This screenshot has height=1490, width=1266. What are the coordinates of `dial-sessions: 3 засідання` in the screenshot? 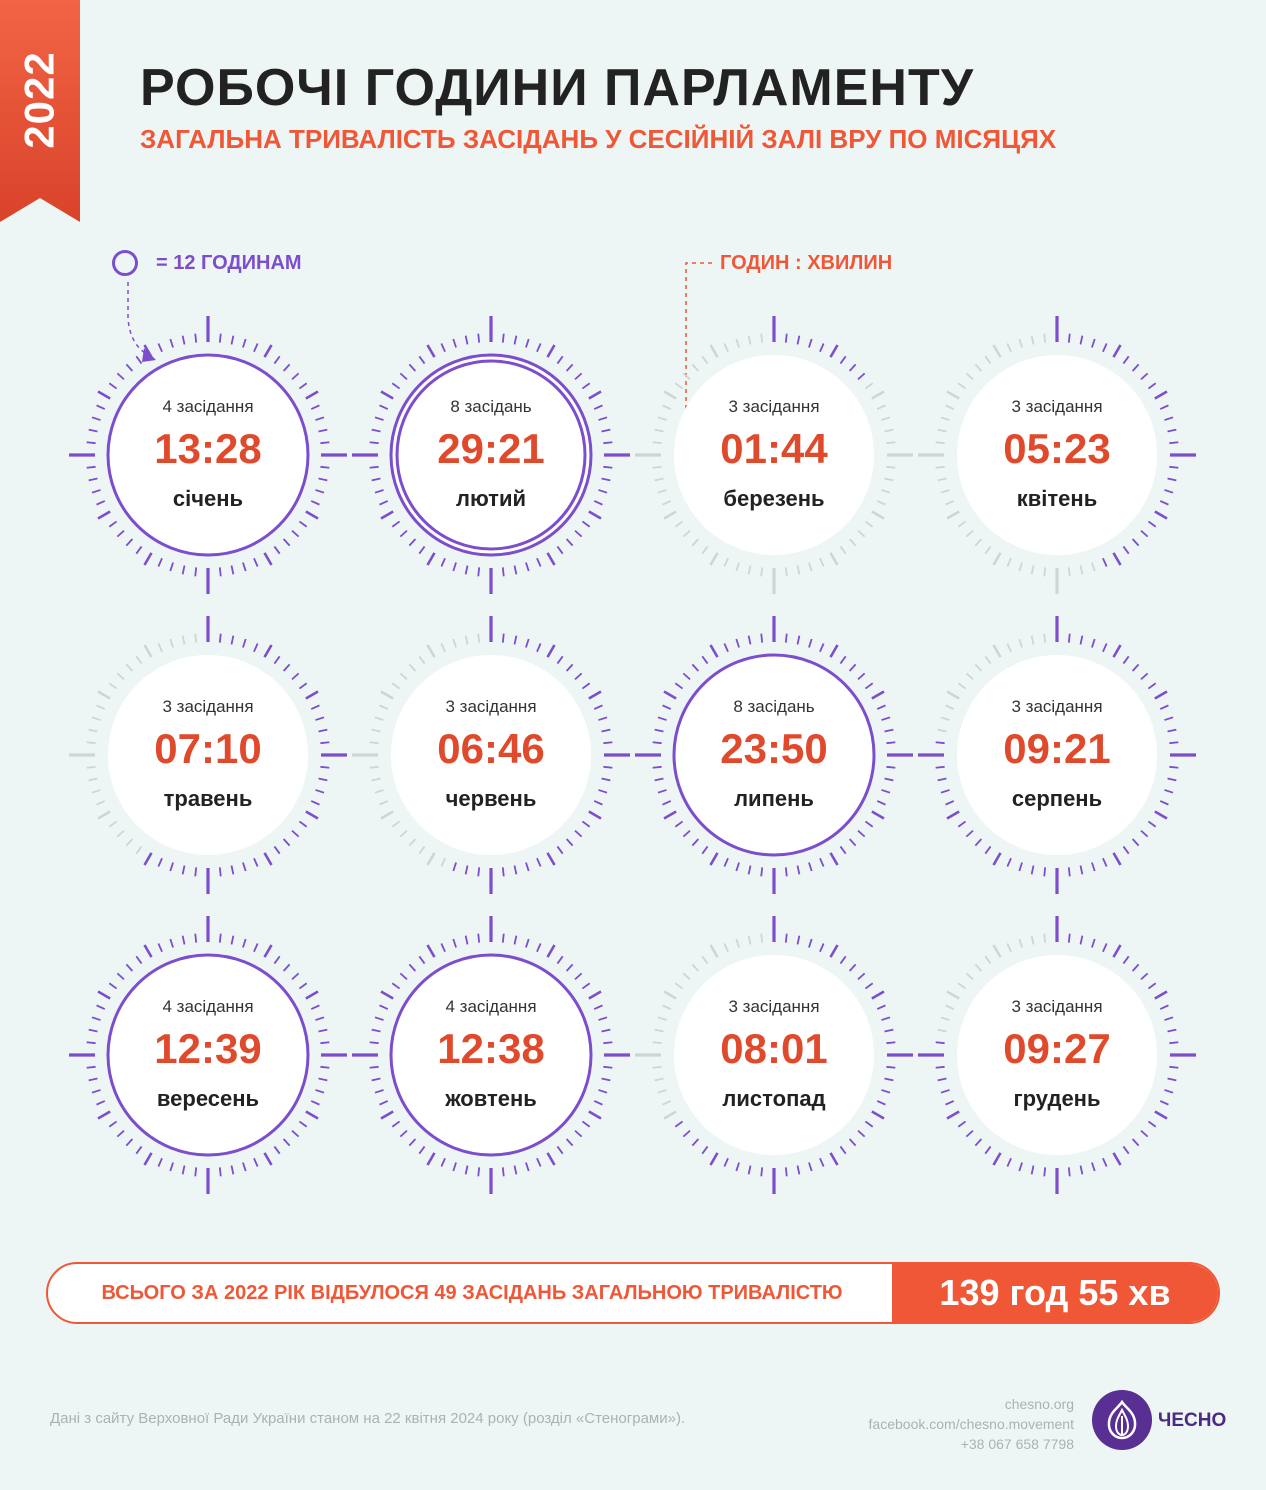 It's located at (774, 1006).